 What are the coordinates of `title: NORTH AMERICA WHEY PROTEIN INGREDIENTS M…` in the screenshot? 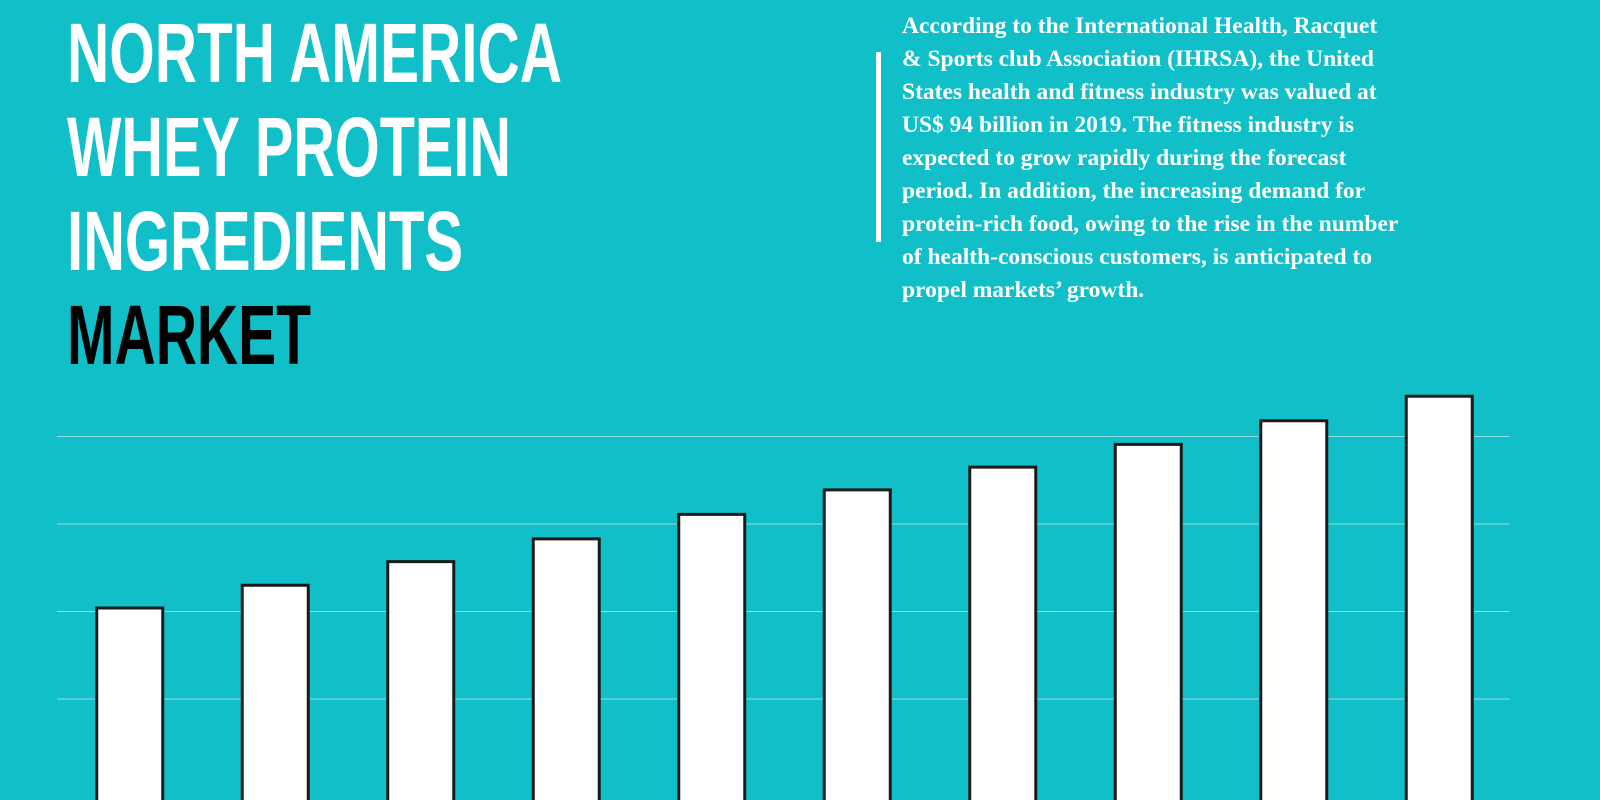 It's located at (314, 194).